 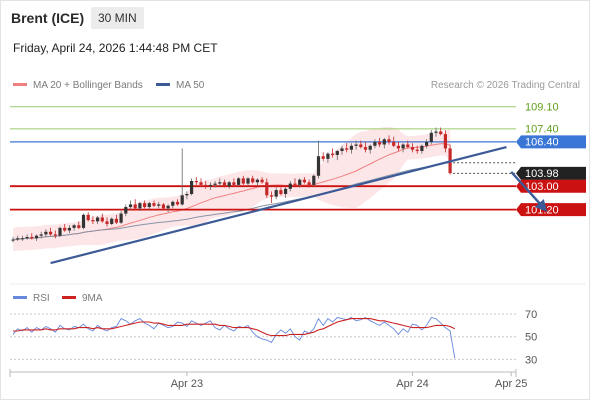 I want to click on ma50-swatch, so click(x=163, y=84).